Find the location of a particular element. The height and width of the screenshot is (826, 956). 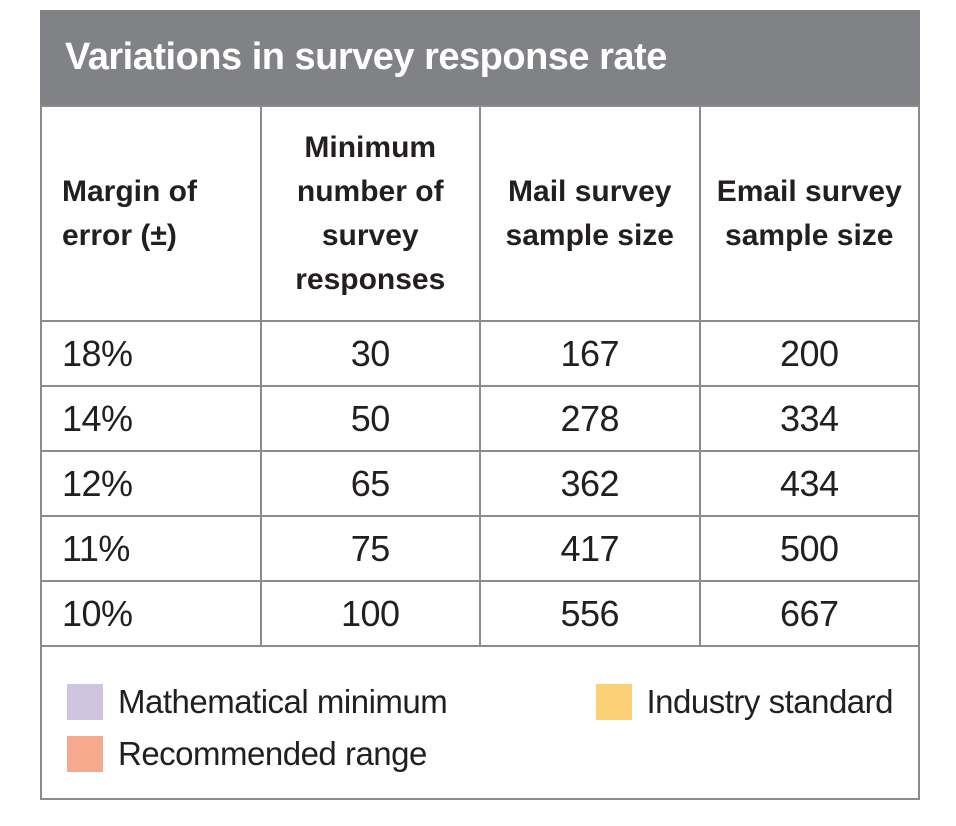

legend-line: Recommended range is located at coordinates (480, 754).